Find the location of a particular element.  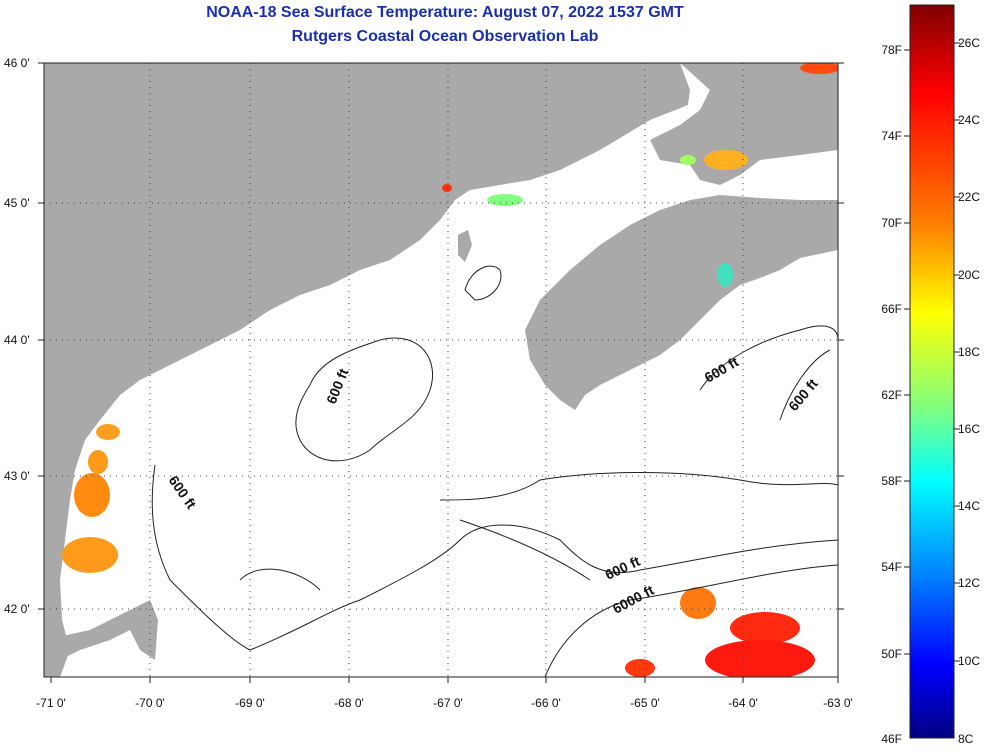

lon-label-68: -68 0' is located at coordinates (349, 703).